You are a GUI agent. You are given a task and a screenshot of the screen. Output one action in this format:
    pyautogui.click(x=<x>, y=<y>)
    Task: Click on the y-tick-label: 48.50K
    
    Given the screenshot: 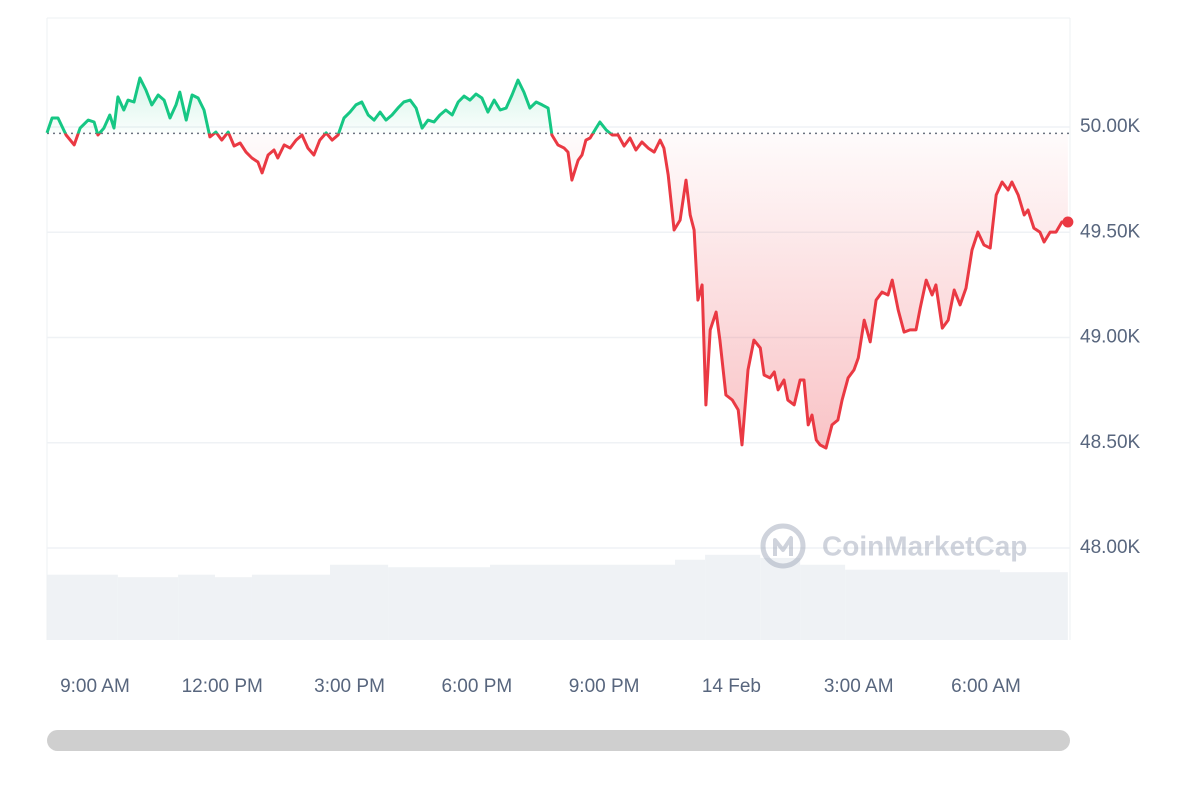 What is the action you would take?
    pyautogui.click(x=1110, y=442)
    